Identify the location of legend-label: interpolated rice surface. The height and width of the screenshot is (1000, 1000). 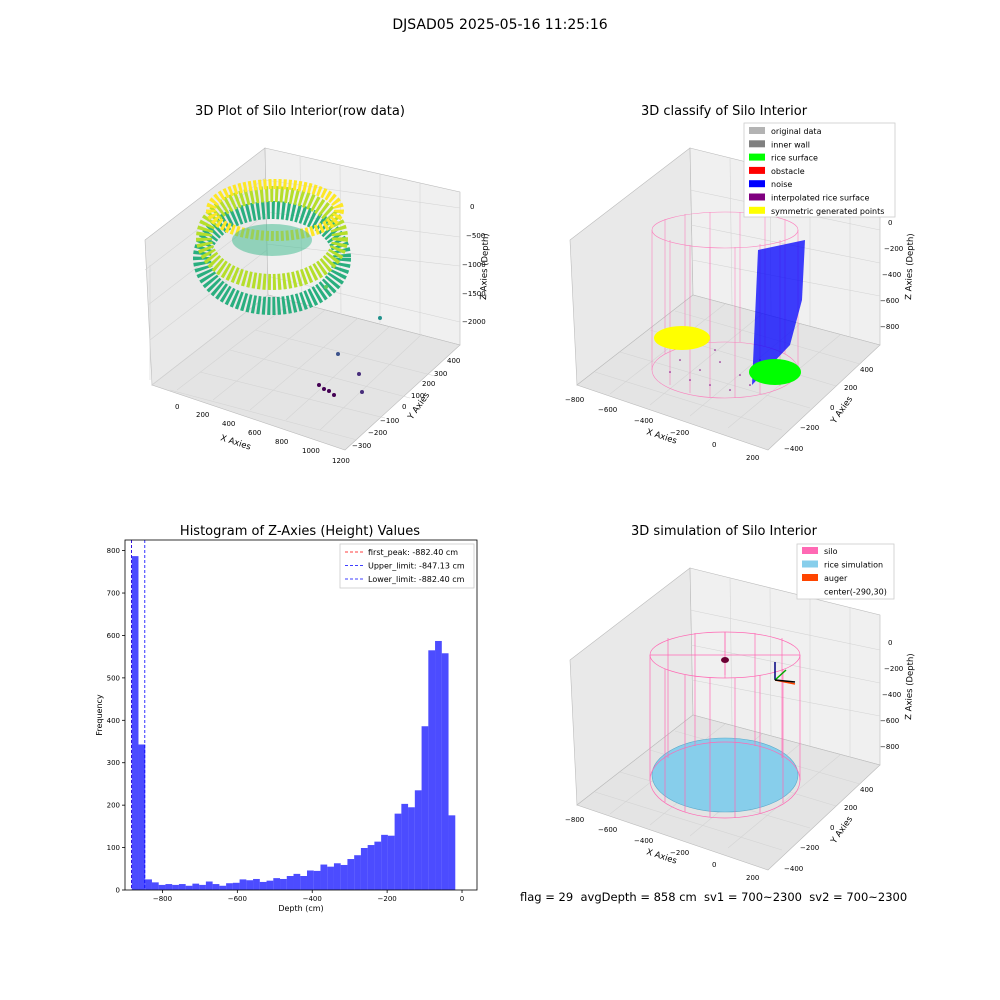
(820, 198).